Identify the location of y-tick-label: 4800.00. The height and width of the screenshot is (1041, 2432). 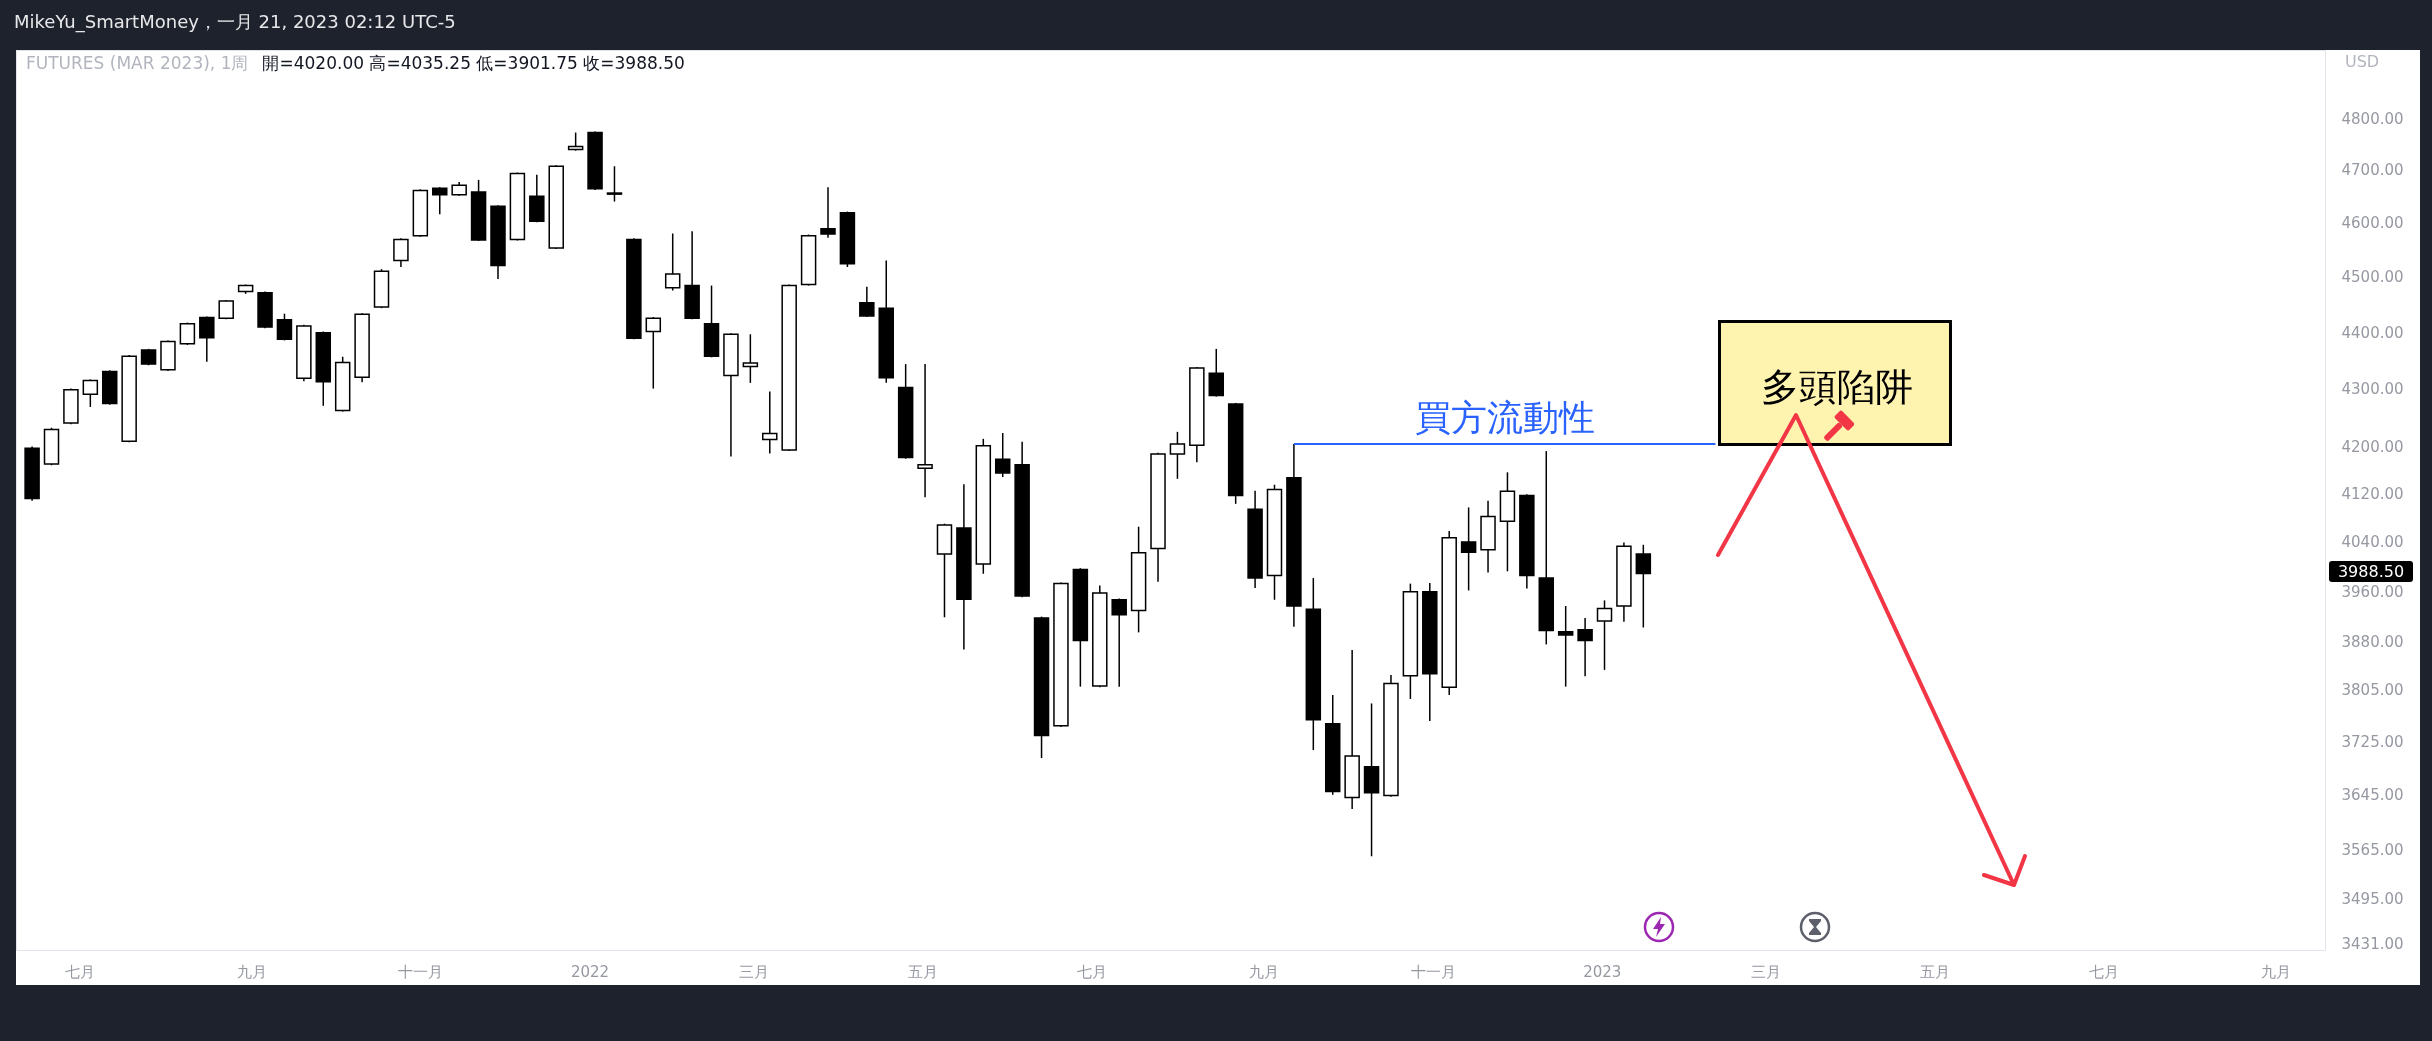
(2372, 118).